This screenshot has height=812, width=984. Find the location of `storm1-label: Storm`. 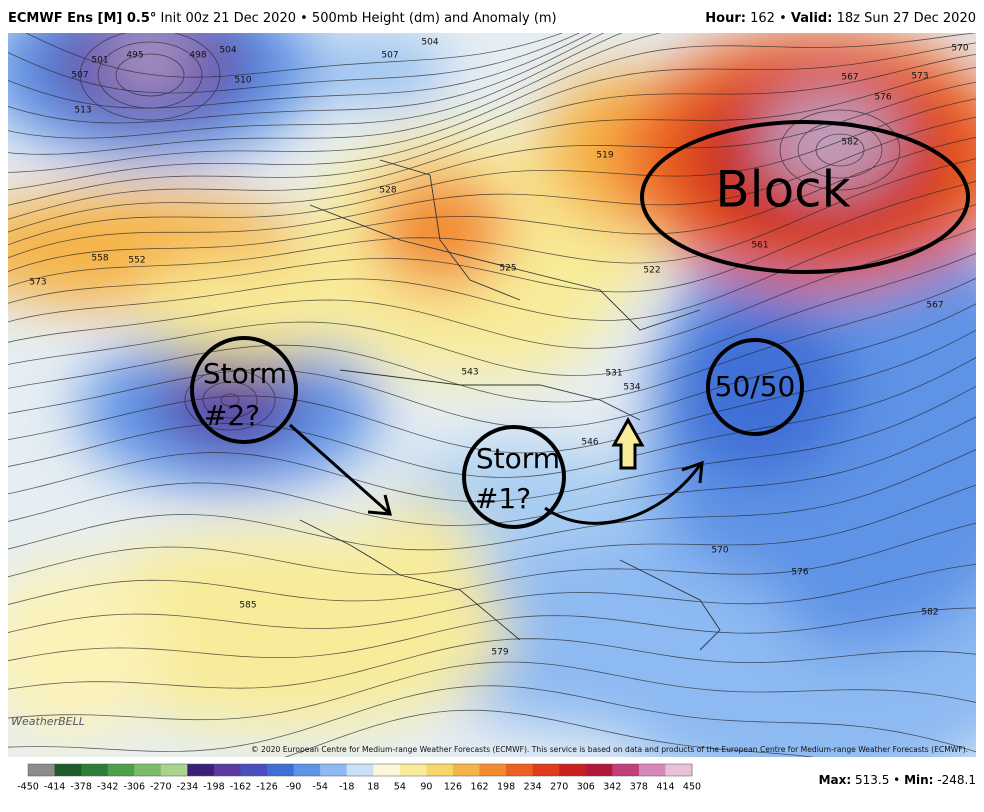

storm1-label: Storm is located at coordinates (518, 458).